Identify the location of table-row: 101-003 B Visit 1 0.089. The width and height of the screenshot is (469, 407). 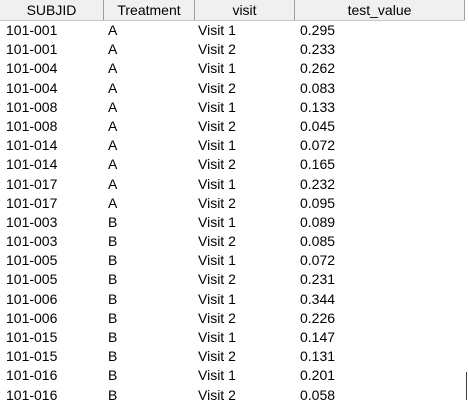
(232, 222).